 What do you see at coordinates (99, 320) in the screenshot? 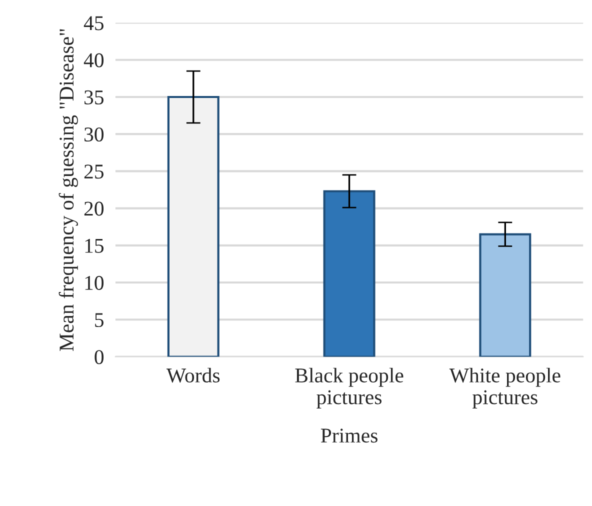
I see `y-tick-label: 5` at bounding box center [99, 320].